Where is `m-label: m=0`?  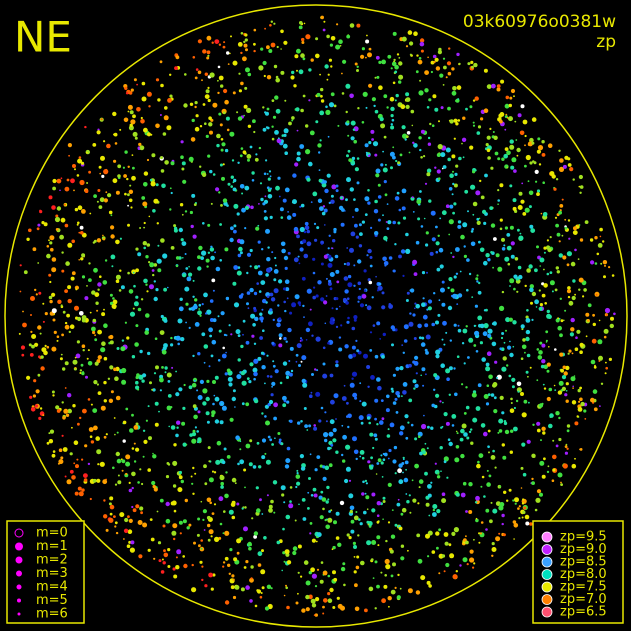
m-label: m=0 is located at coordinates (52, 533).